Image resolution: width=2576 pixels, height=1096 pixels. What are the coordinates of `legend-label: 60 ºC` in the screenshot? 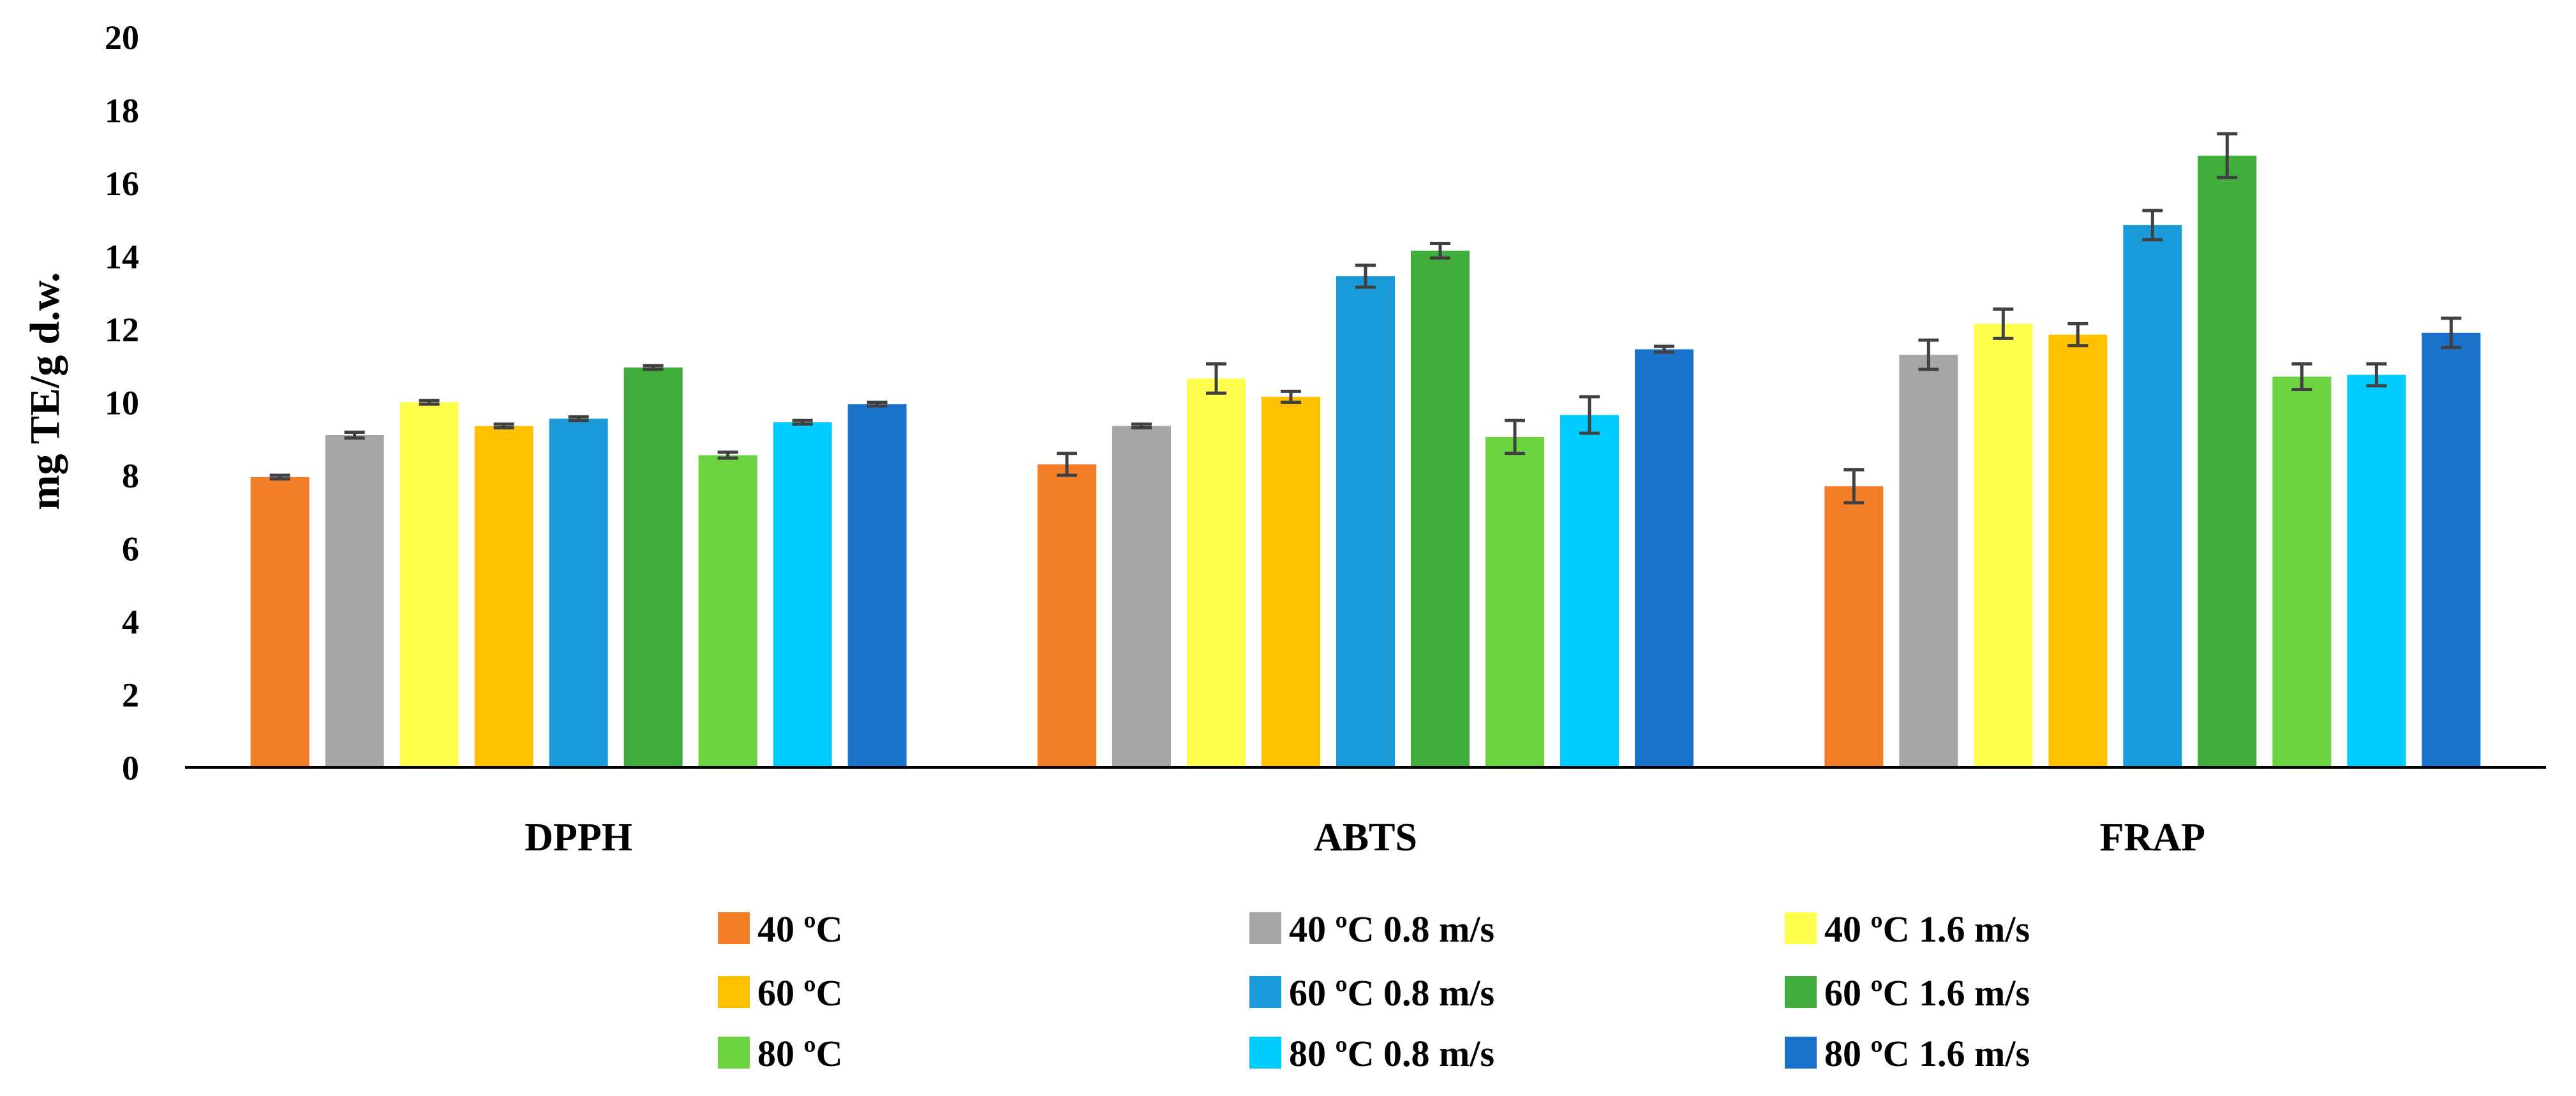 It's located at (800, 993).